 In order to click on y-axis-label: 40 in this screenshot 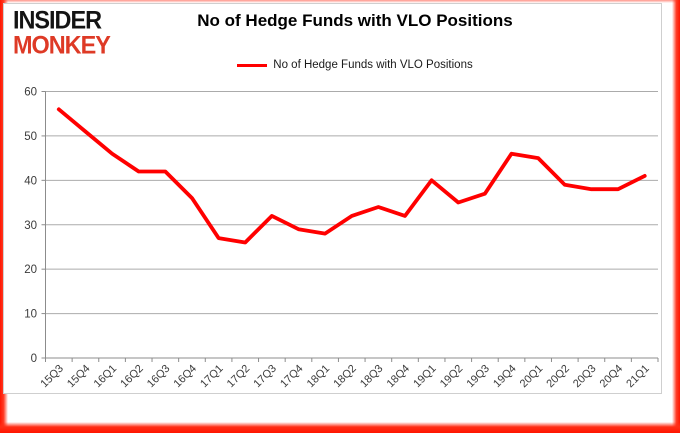, I will do `click(30, 181)`.